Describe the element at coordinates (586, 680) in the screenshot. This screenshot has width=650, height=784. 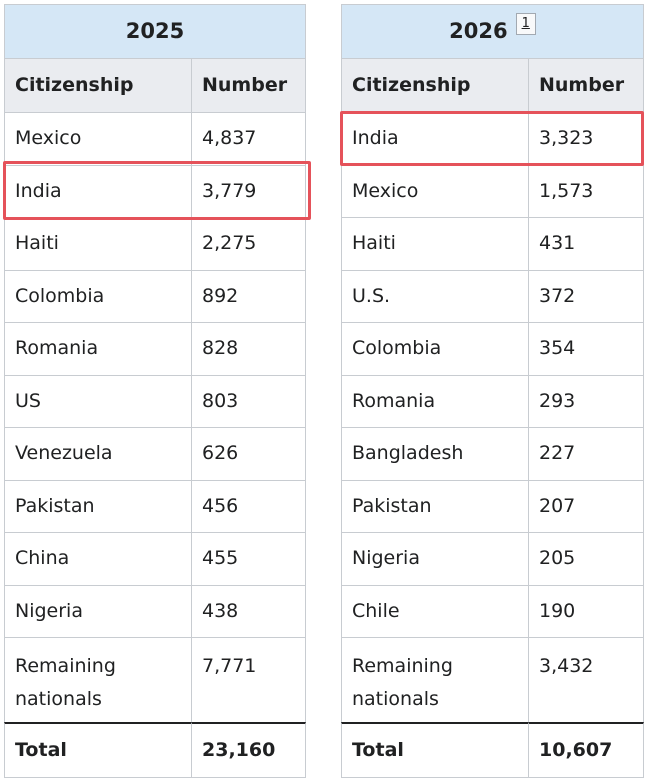
I see `number-cell: 3,432` at that location.